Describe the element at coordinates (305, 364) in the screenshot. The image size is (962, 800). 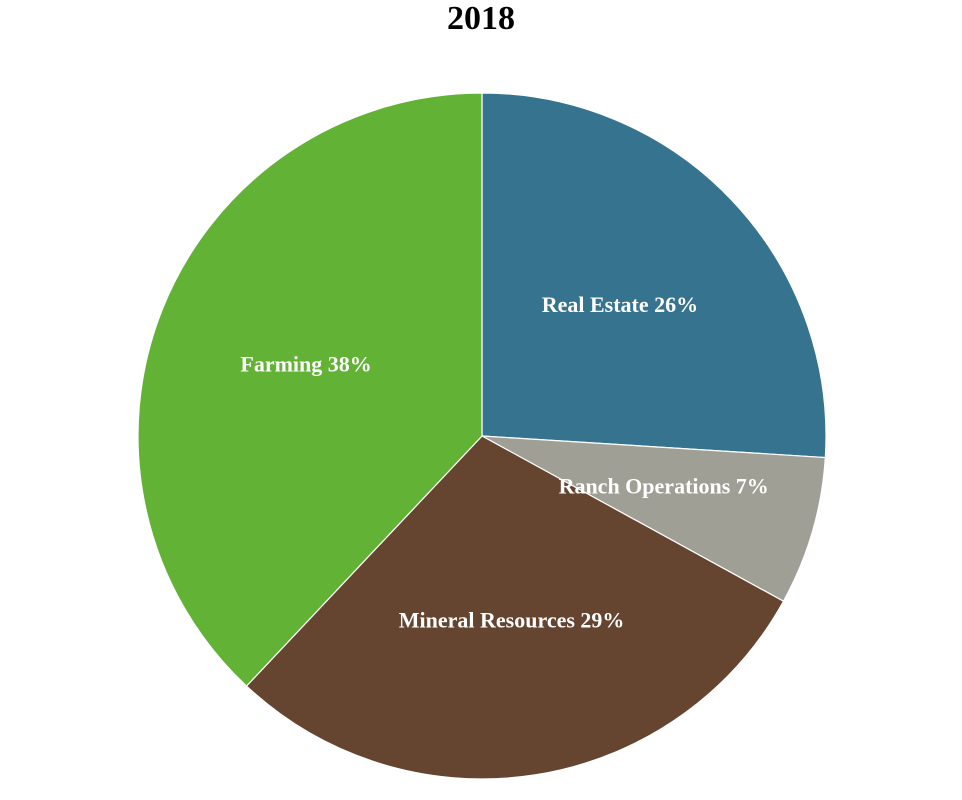
I see `pie-label-farming: Farming 38%` at that location.